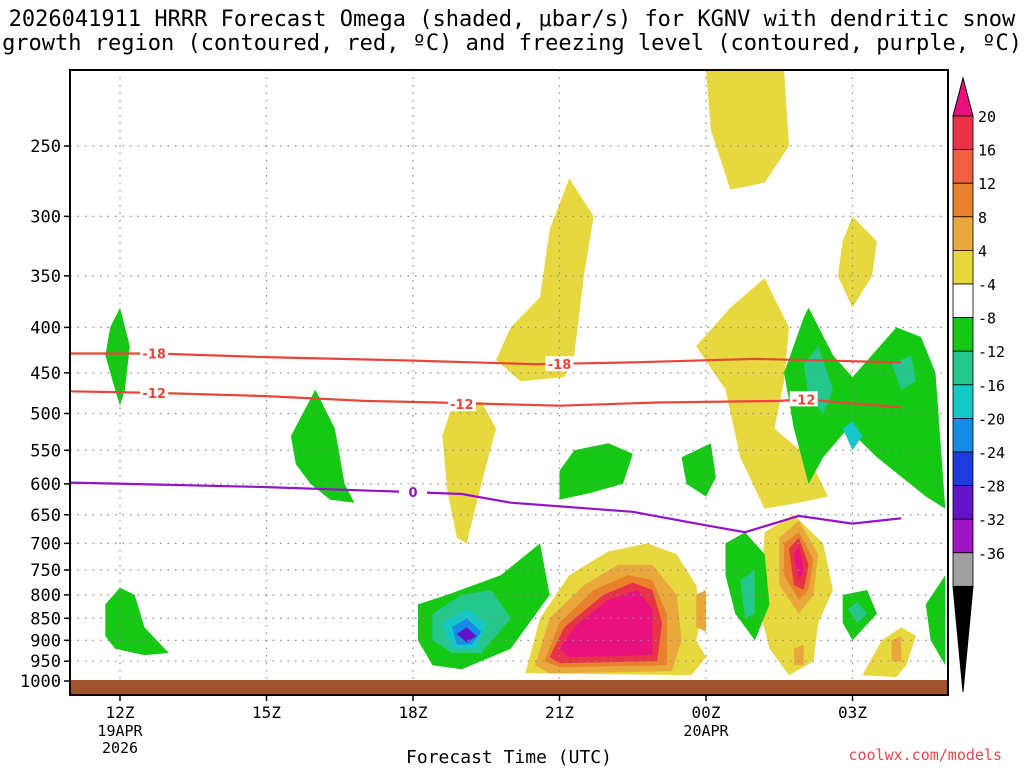 Image resolution: width=1024 pixels, height=768 pixels. I want to click on omega-region-orange-02z-low, so click(798, 655).